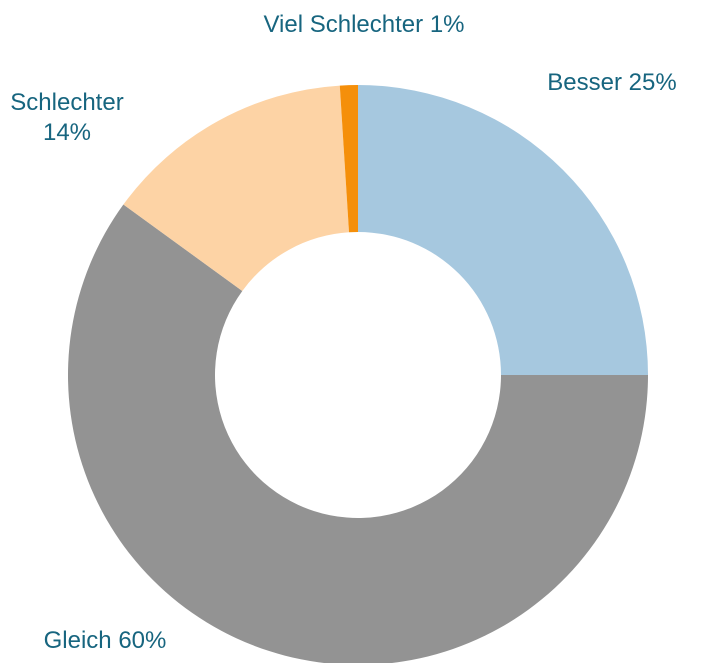  What do you see at coordinates (142, 640) in the screenshot?
I see `value-label: 60%` at bounding box center [142, 640].